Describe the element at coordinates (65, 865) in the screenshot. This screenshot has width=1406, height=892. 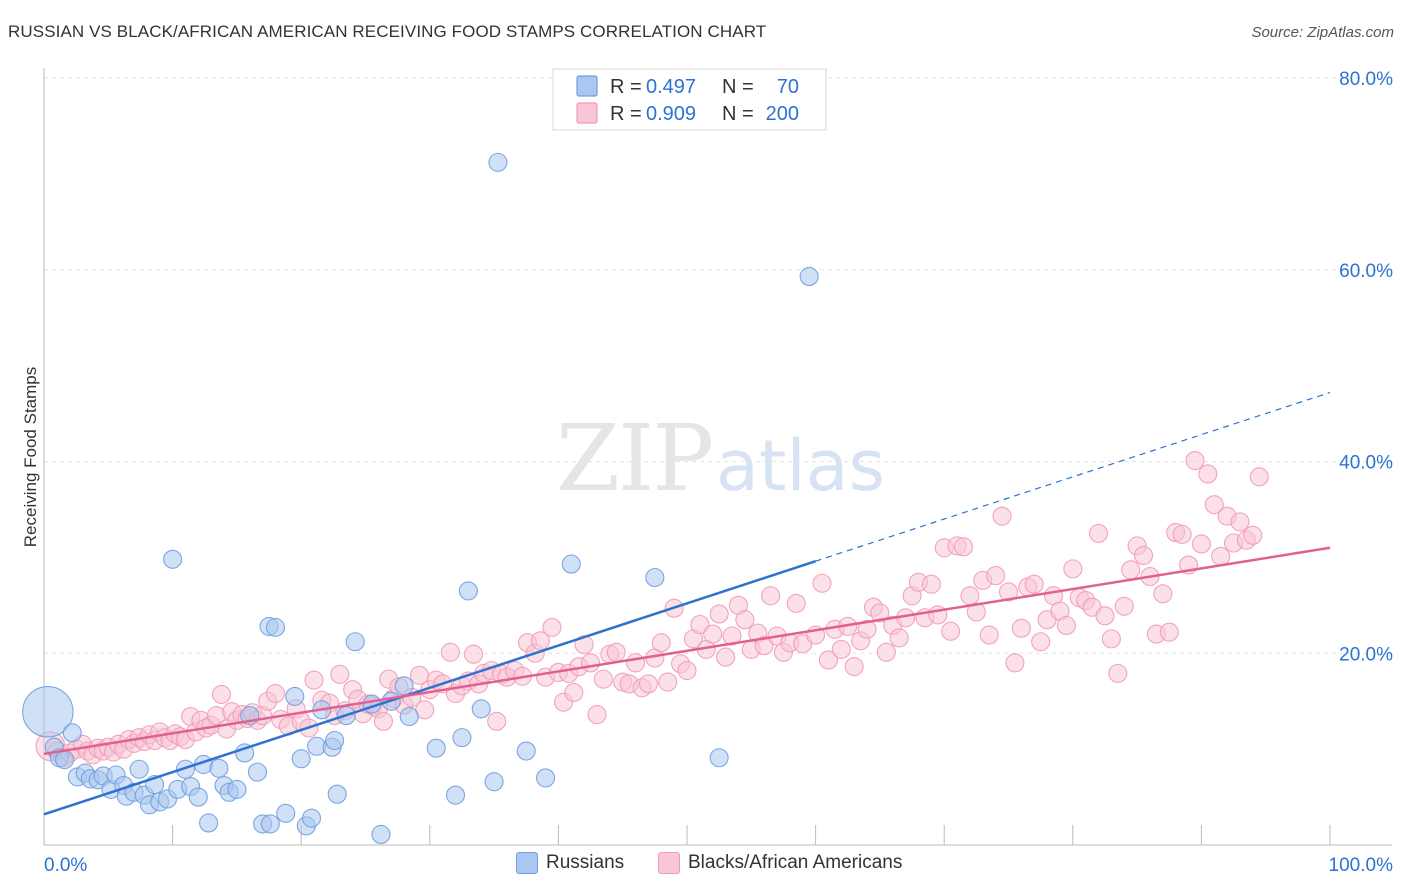
I see `x-tick-label-min: 0.0%` at that location.